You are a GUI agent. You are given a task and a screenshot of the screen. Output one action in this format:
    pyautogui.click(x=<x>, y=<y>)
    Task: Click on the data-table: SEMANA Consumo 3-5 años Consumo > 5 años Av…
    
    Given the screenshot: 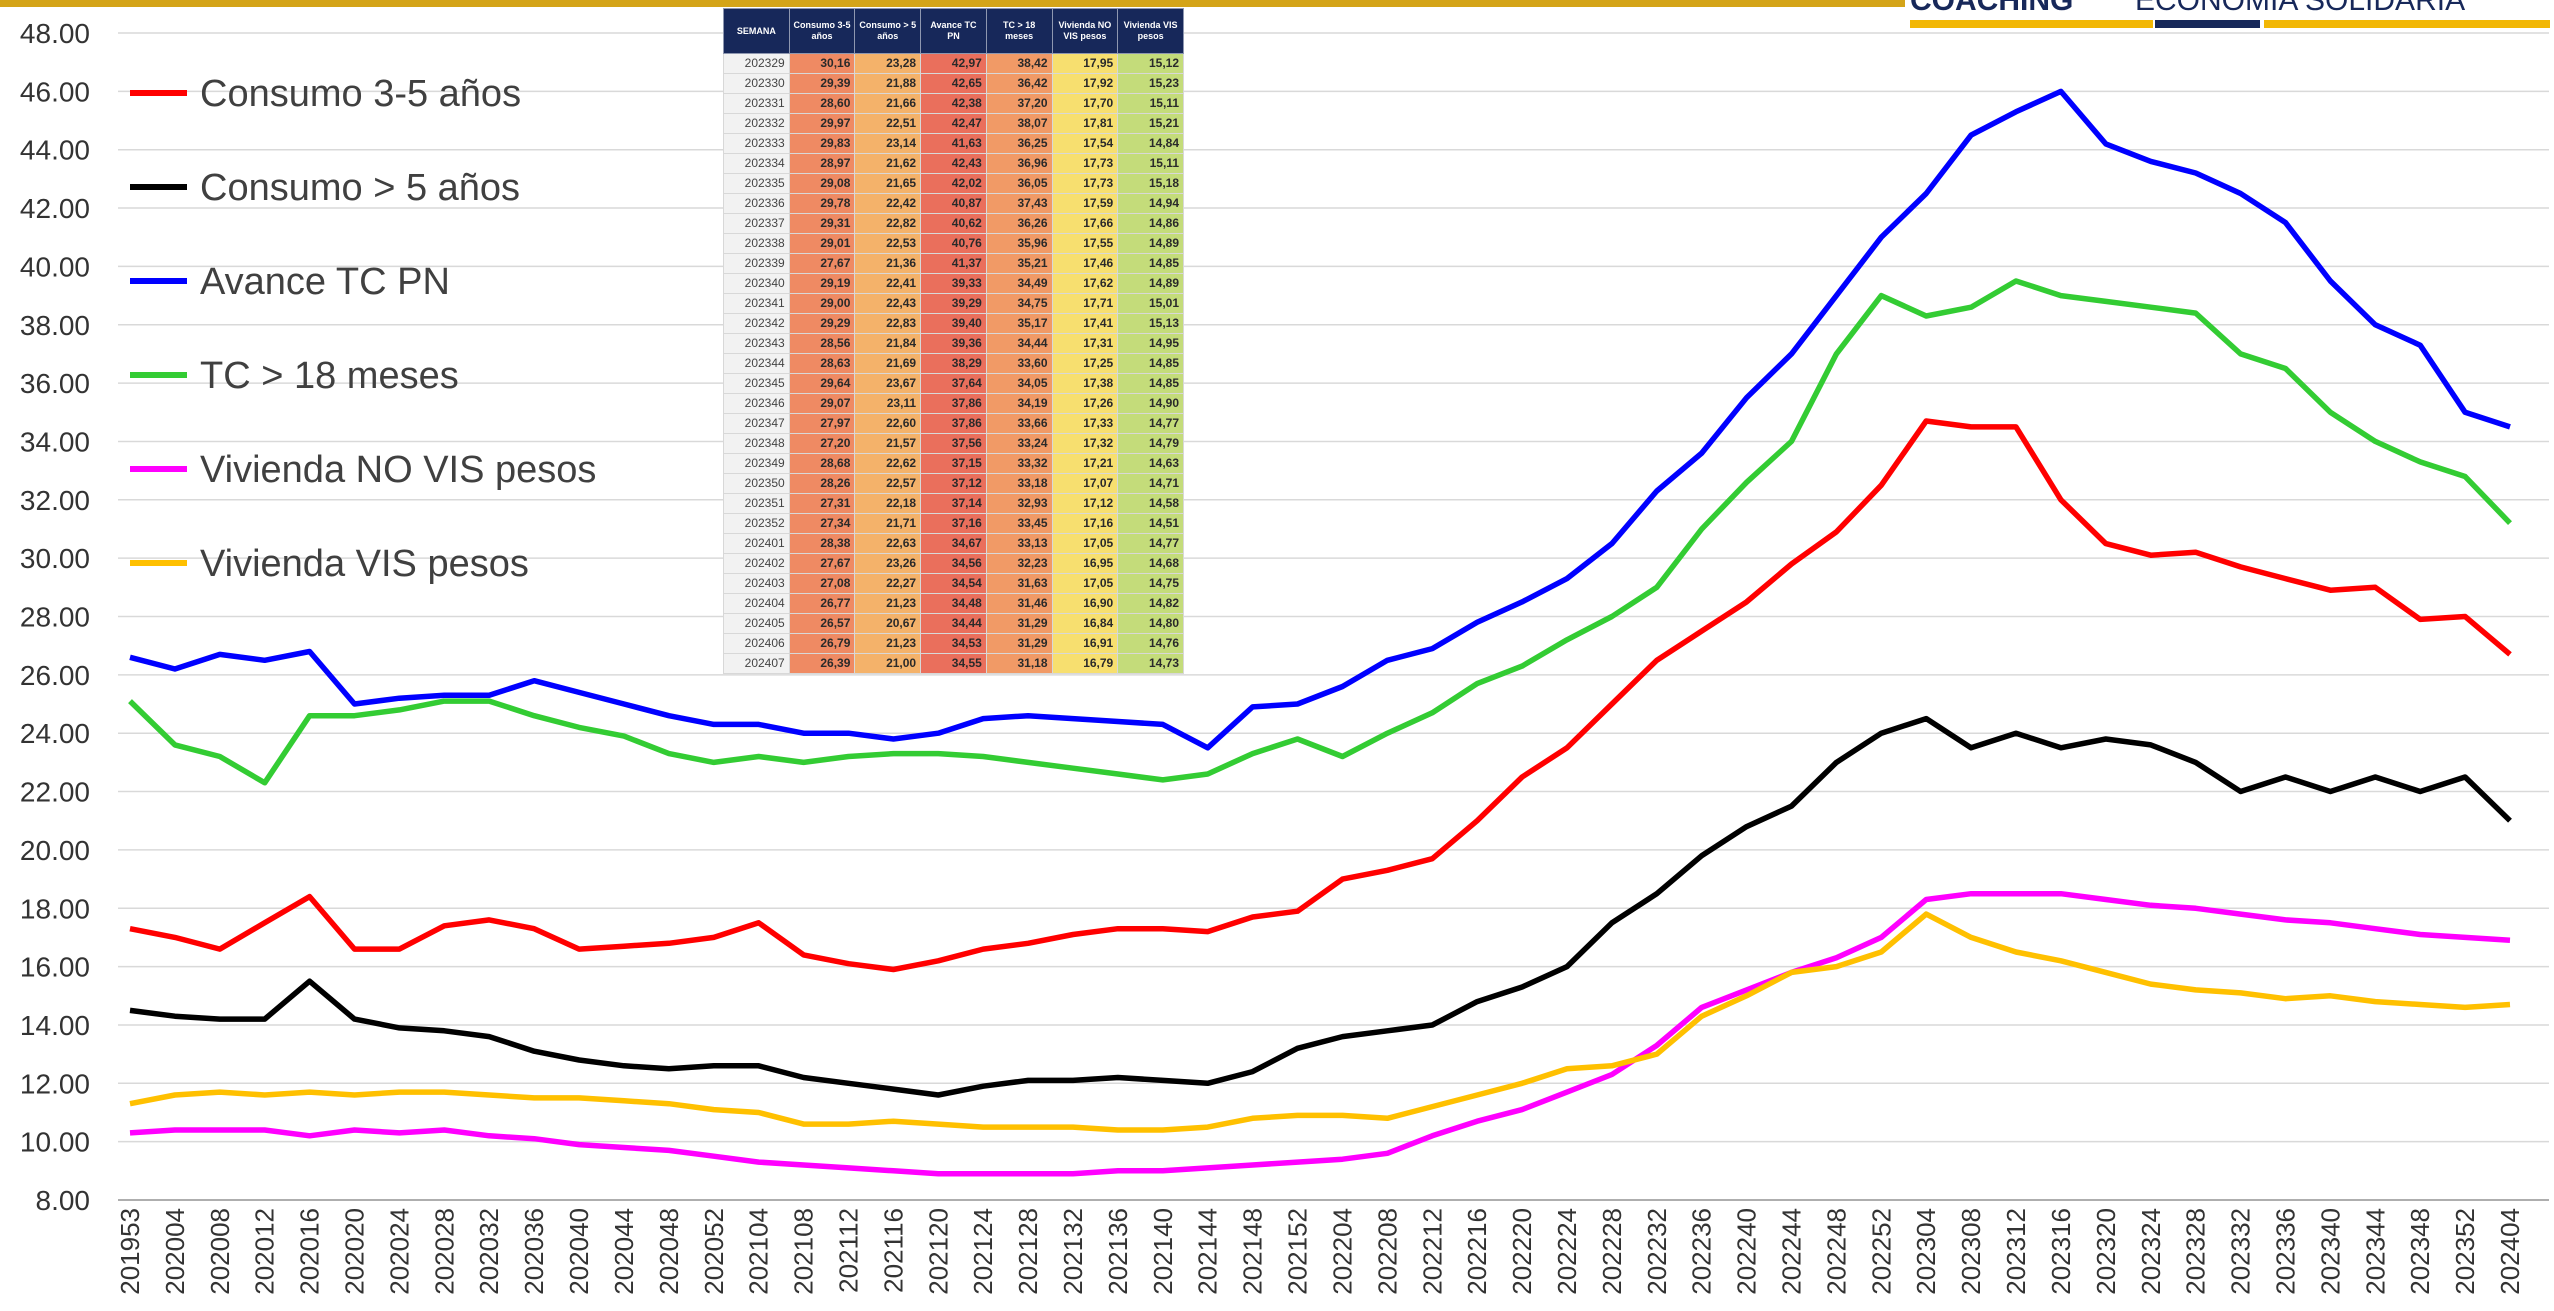 What is the action you would take?
    pyautogui.click(x=953, y=341)
    